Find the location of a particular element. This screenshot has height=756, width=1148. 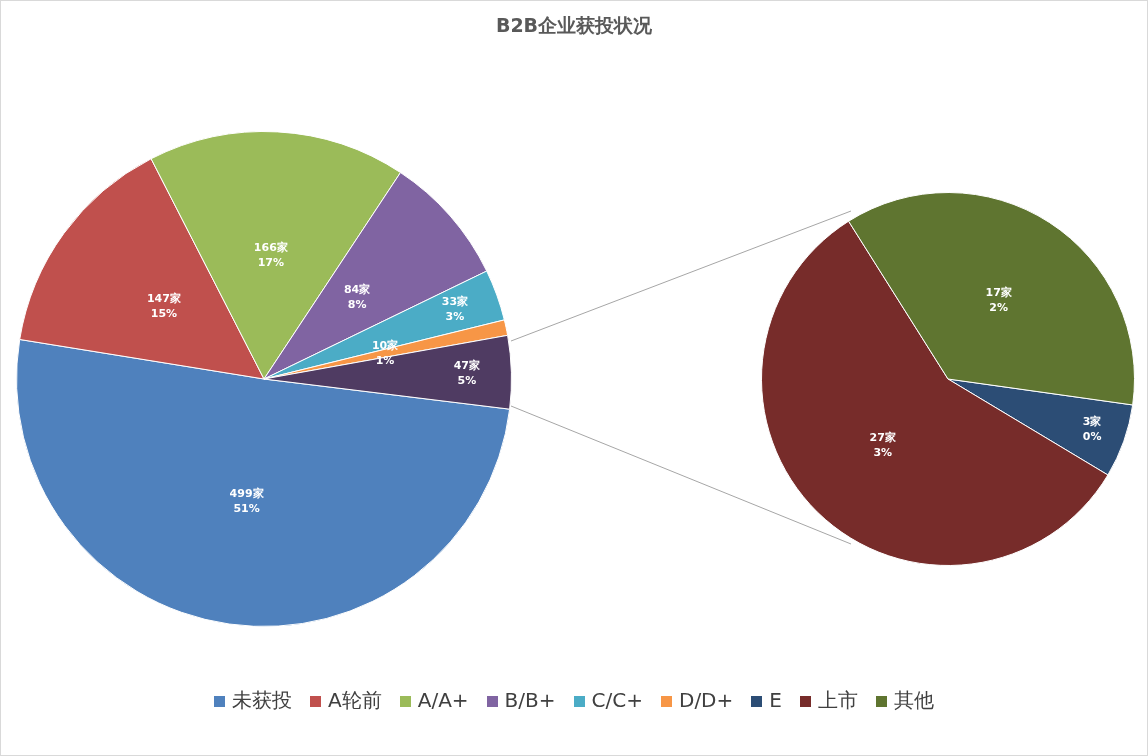

chart-title: B2B企业获投状况 is located at coordinates (574, 25).